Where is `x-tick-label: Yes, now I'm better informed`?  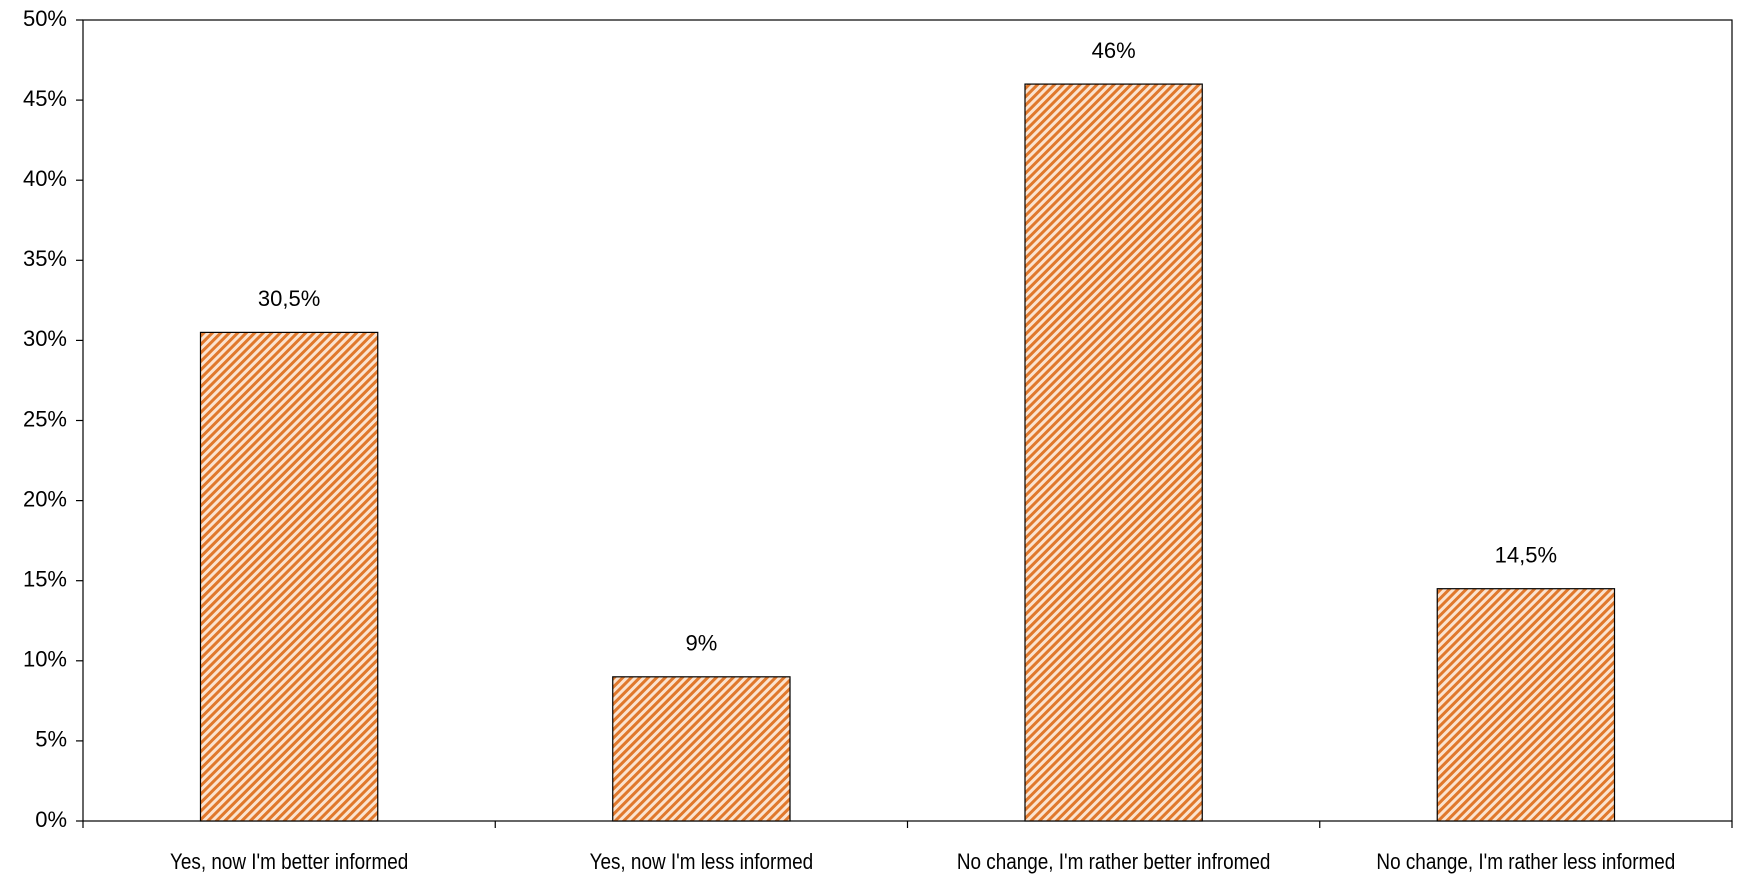 x-tick-label: Yes, now I'm better informed is located at coordinates (289, 862).